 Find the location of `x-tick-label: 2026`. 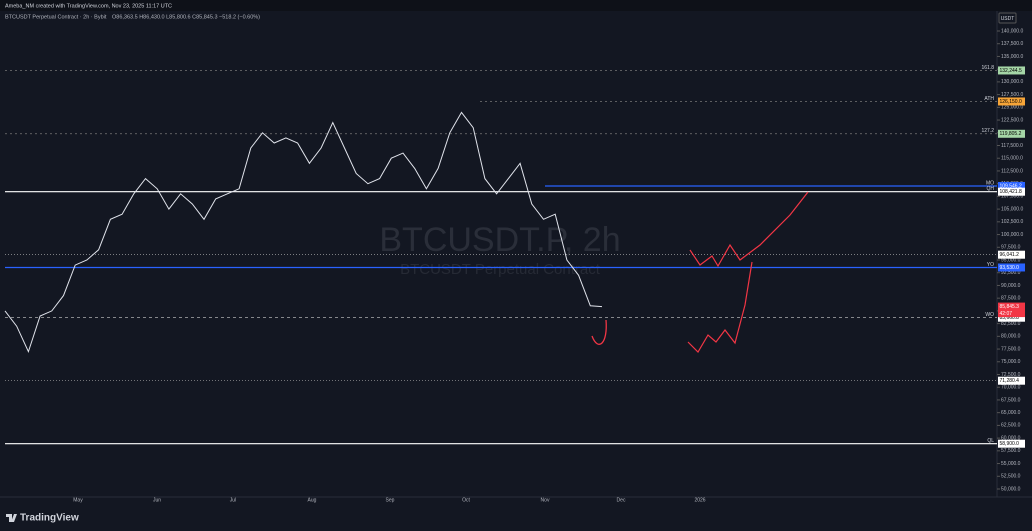

x-tick-label: 2026 is located at coordinates (699, 500).